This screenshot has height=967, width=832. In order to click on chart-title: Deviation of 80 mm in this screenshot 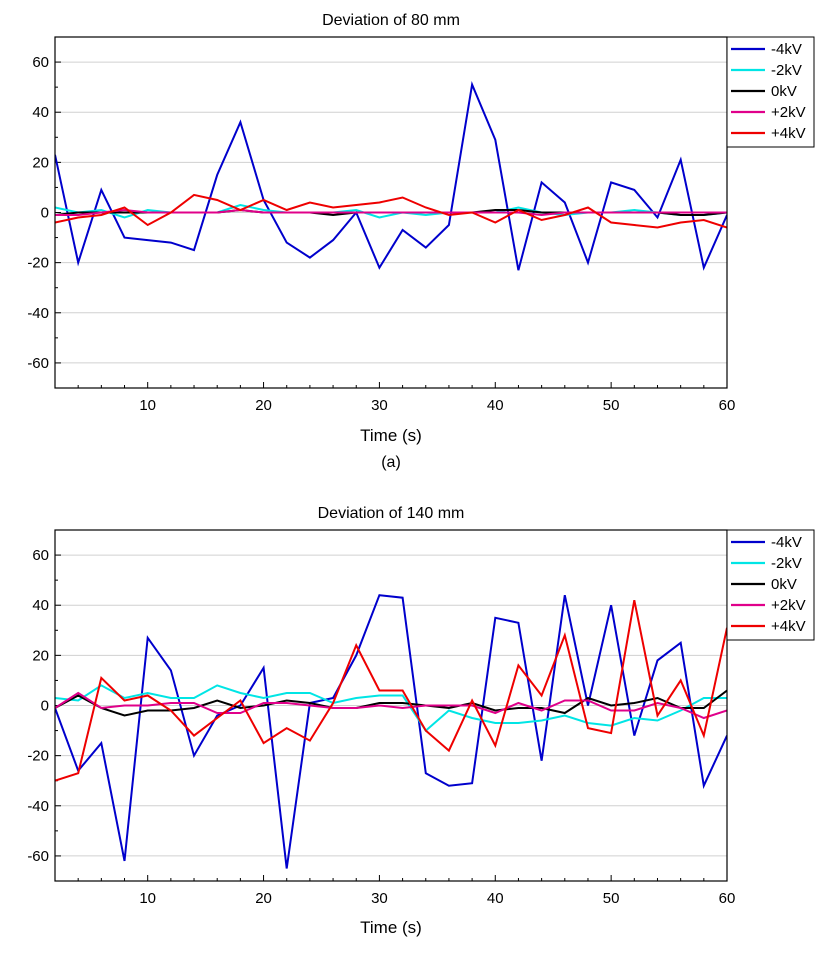, I will do `click(391, 20)`.